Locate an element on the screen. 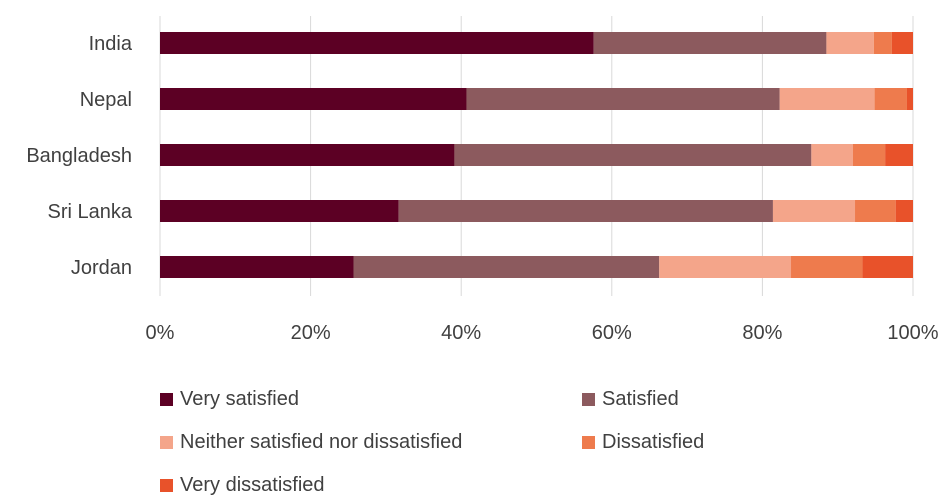  legend-item: Satisfied is located at coordinates (630, 399).